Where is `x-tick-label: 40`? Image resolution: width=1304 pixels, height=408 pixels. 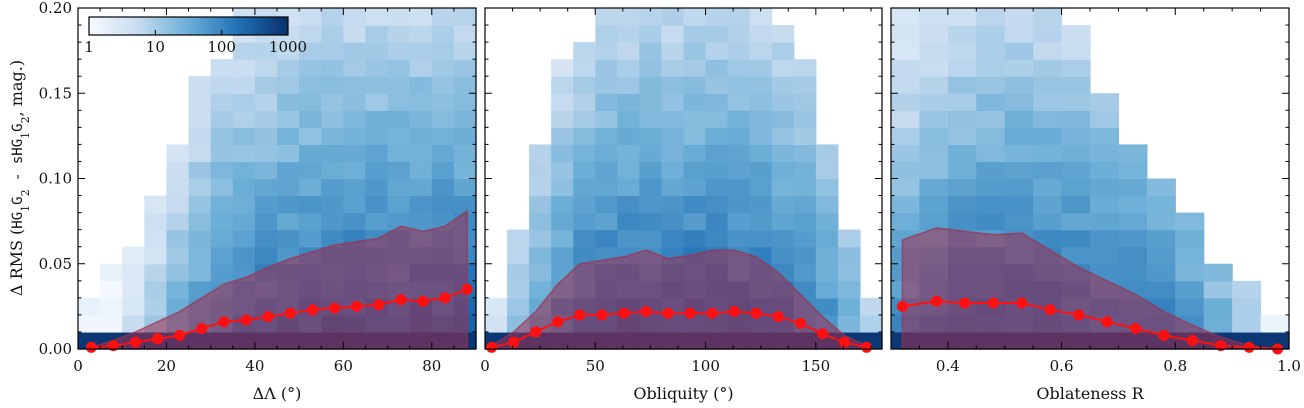 x-tick-label: 40 is located at coordinates (254, 366).